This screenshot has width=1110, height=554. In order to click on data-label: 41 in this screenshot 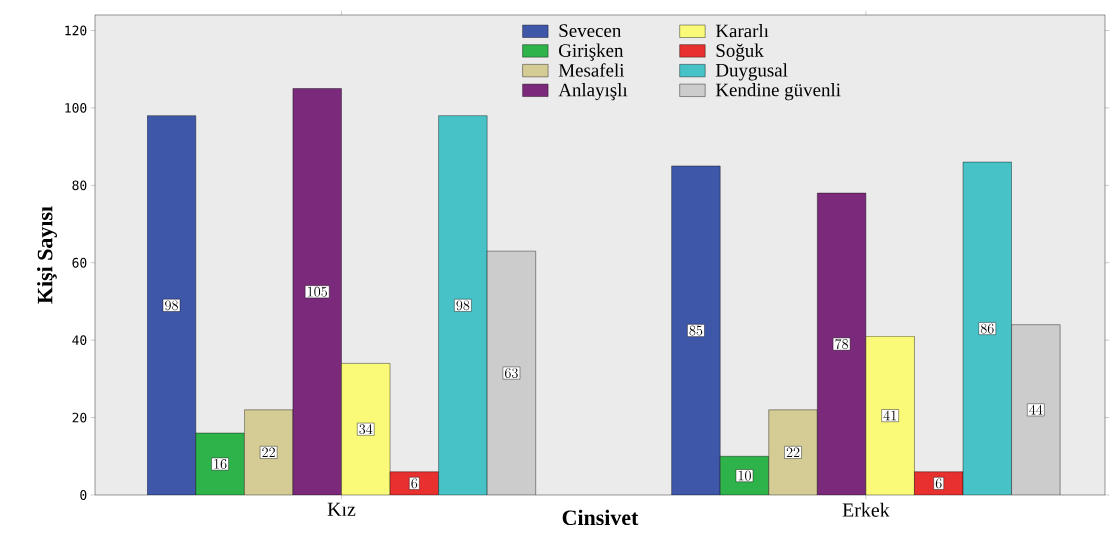, I will do `click(890, 415)`.